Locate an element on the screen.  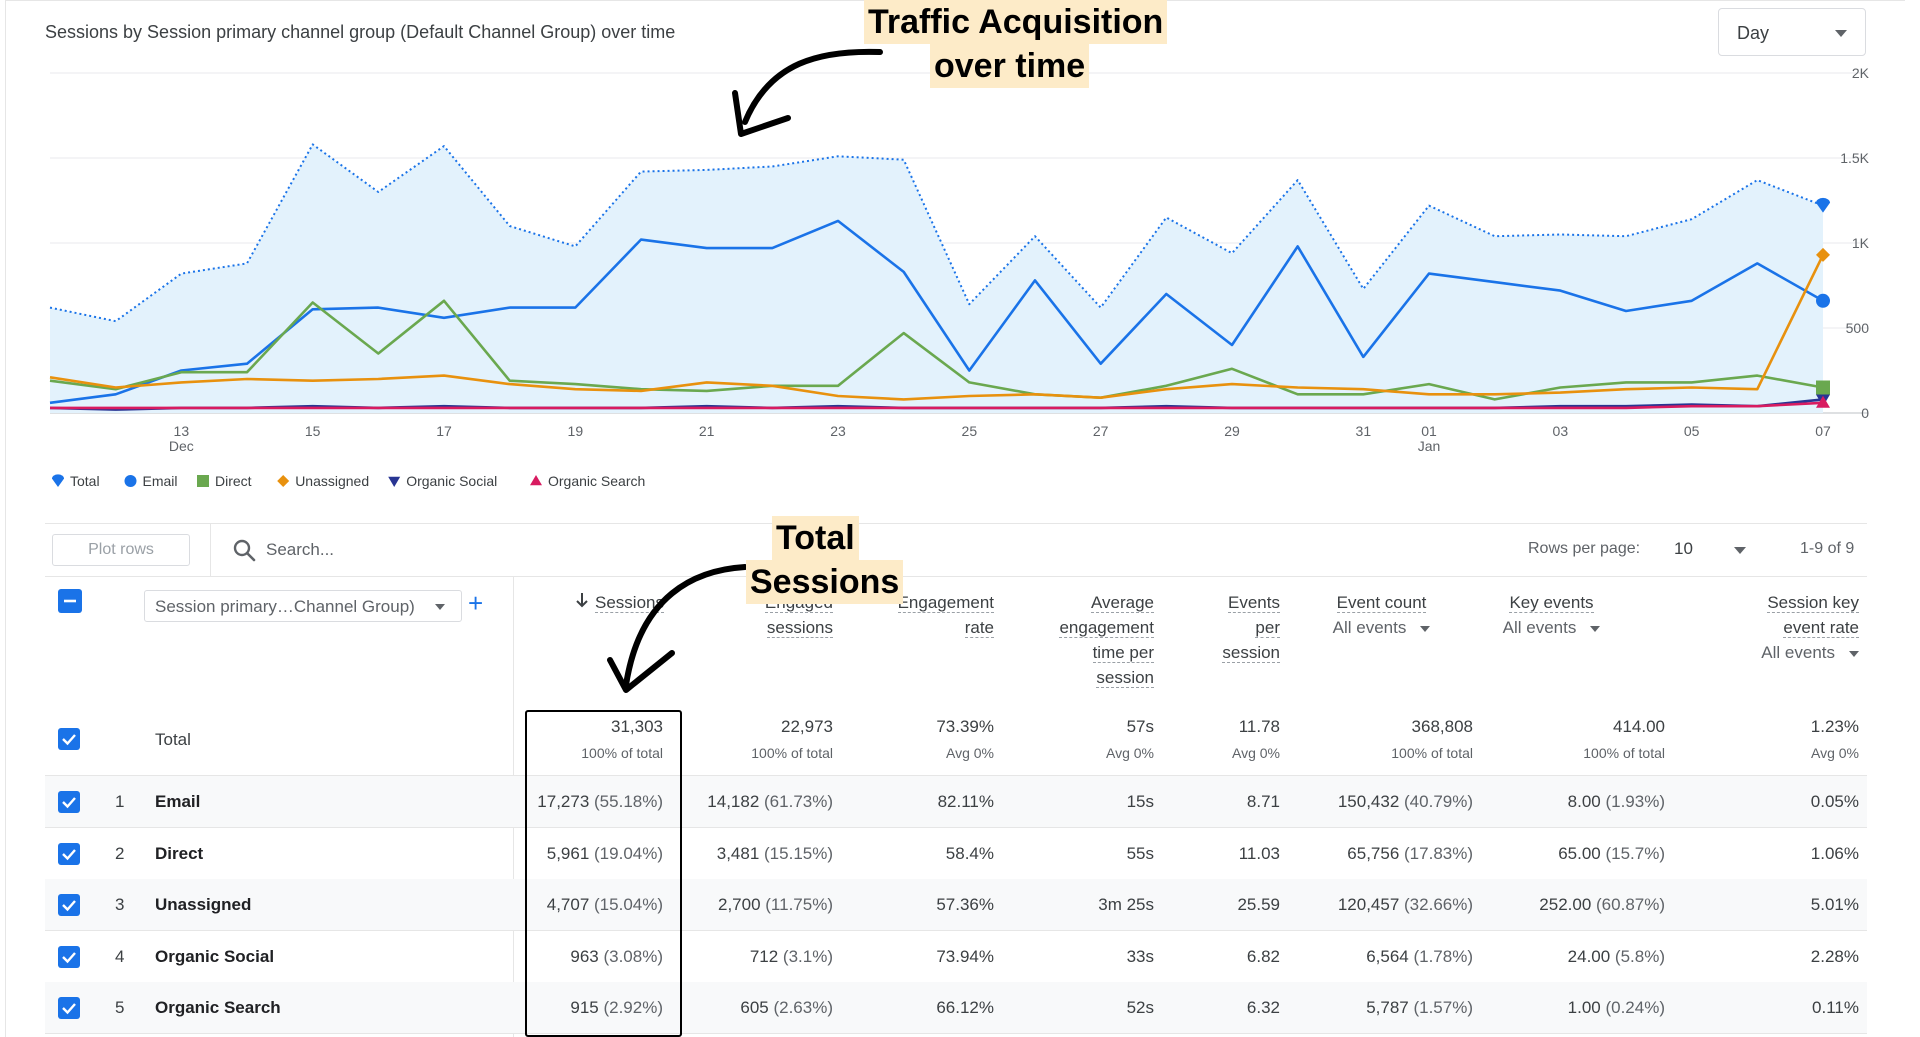
keyev-event-filter: All events is located at coordinates (1551, 627).